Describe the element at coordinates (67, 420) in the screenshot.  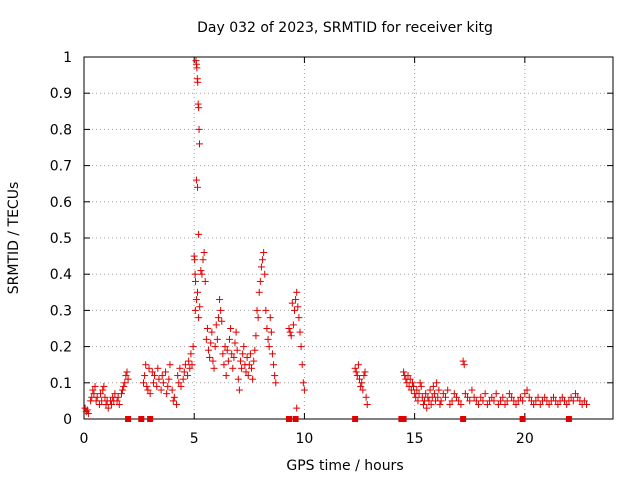
I see `y-tick-label: 0` at that location.